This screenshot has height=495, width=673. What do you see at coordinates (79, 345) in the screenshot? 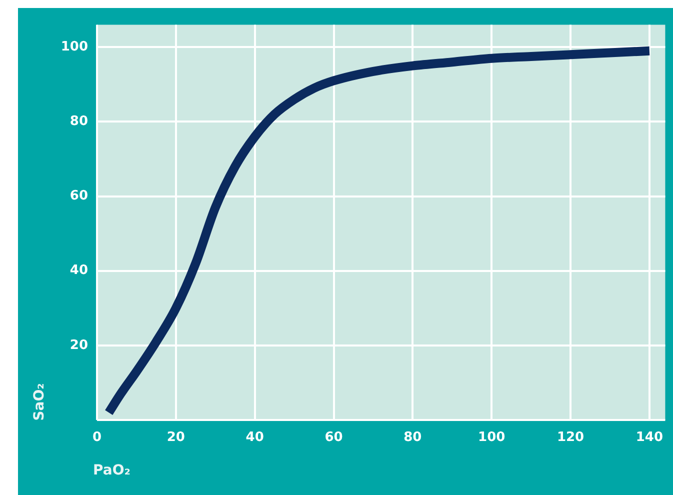
I see `y-tick-label: 20` at bounding box center [79, 345].